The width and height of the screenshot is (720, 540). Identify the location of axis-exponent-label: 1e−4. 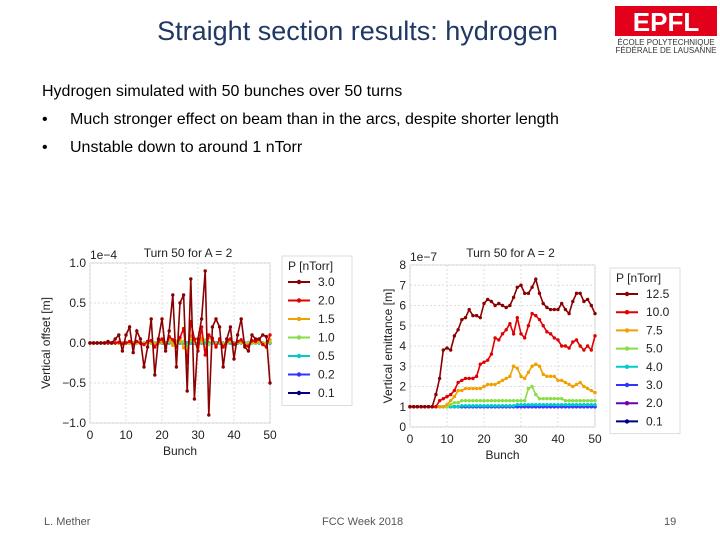
(103, 255).